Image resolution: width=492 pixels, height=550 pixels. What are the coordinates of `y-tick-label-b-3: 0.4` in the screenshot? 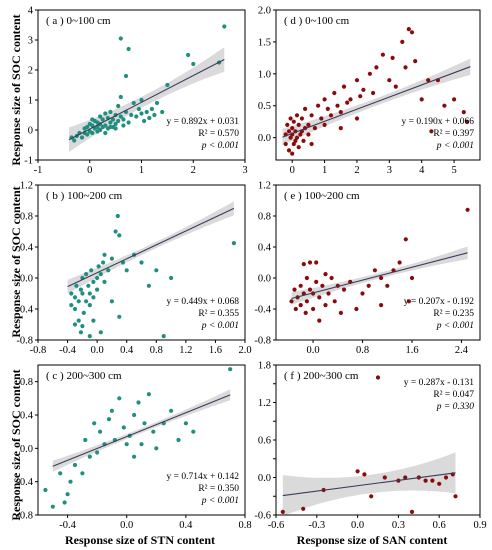 It's located at (27, 248).